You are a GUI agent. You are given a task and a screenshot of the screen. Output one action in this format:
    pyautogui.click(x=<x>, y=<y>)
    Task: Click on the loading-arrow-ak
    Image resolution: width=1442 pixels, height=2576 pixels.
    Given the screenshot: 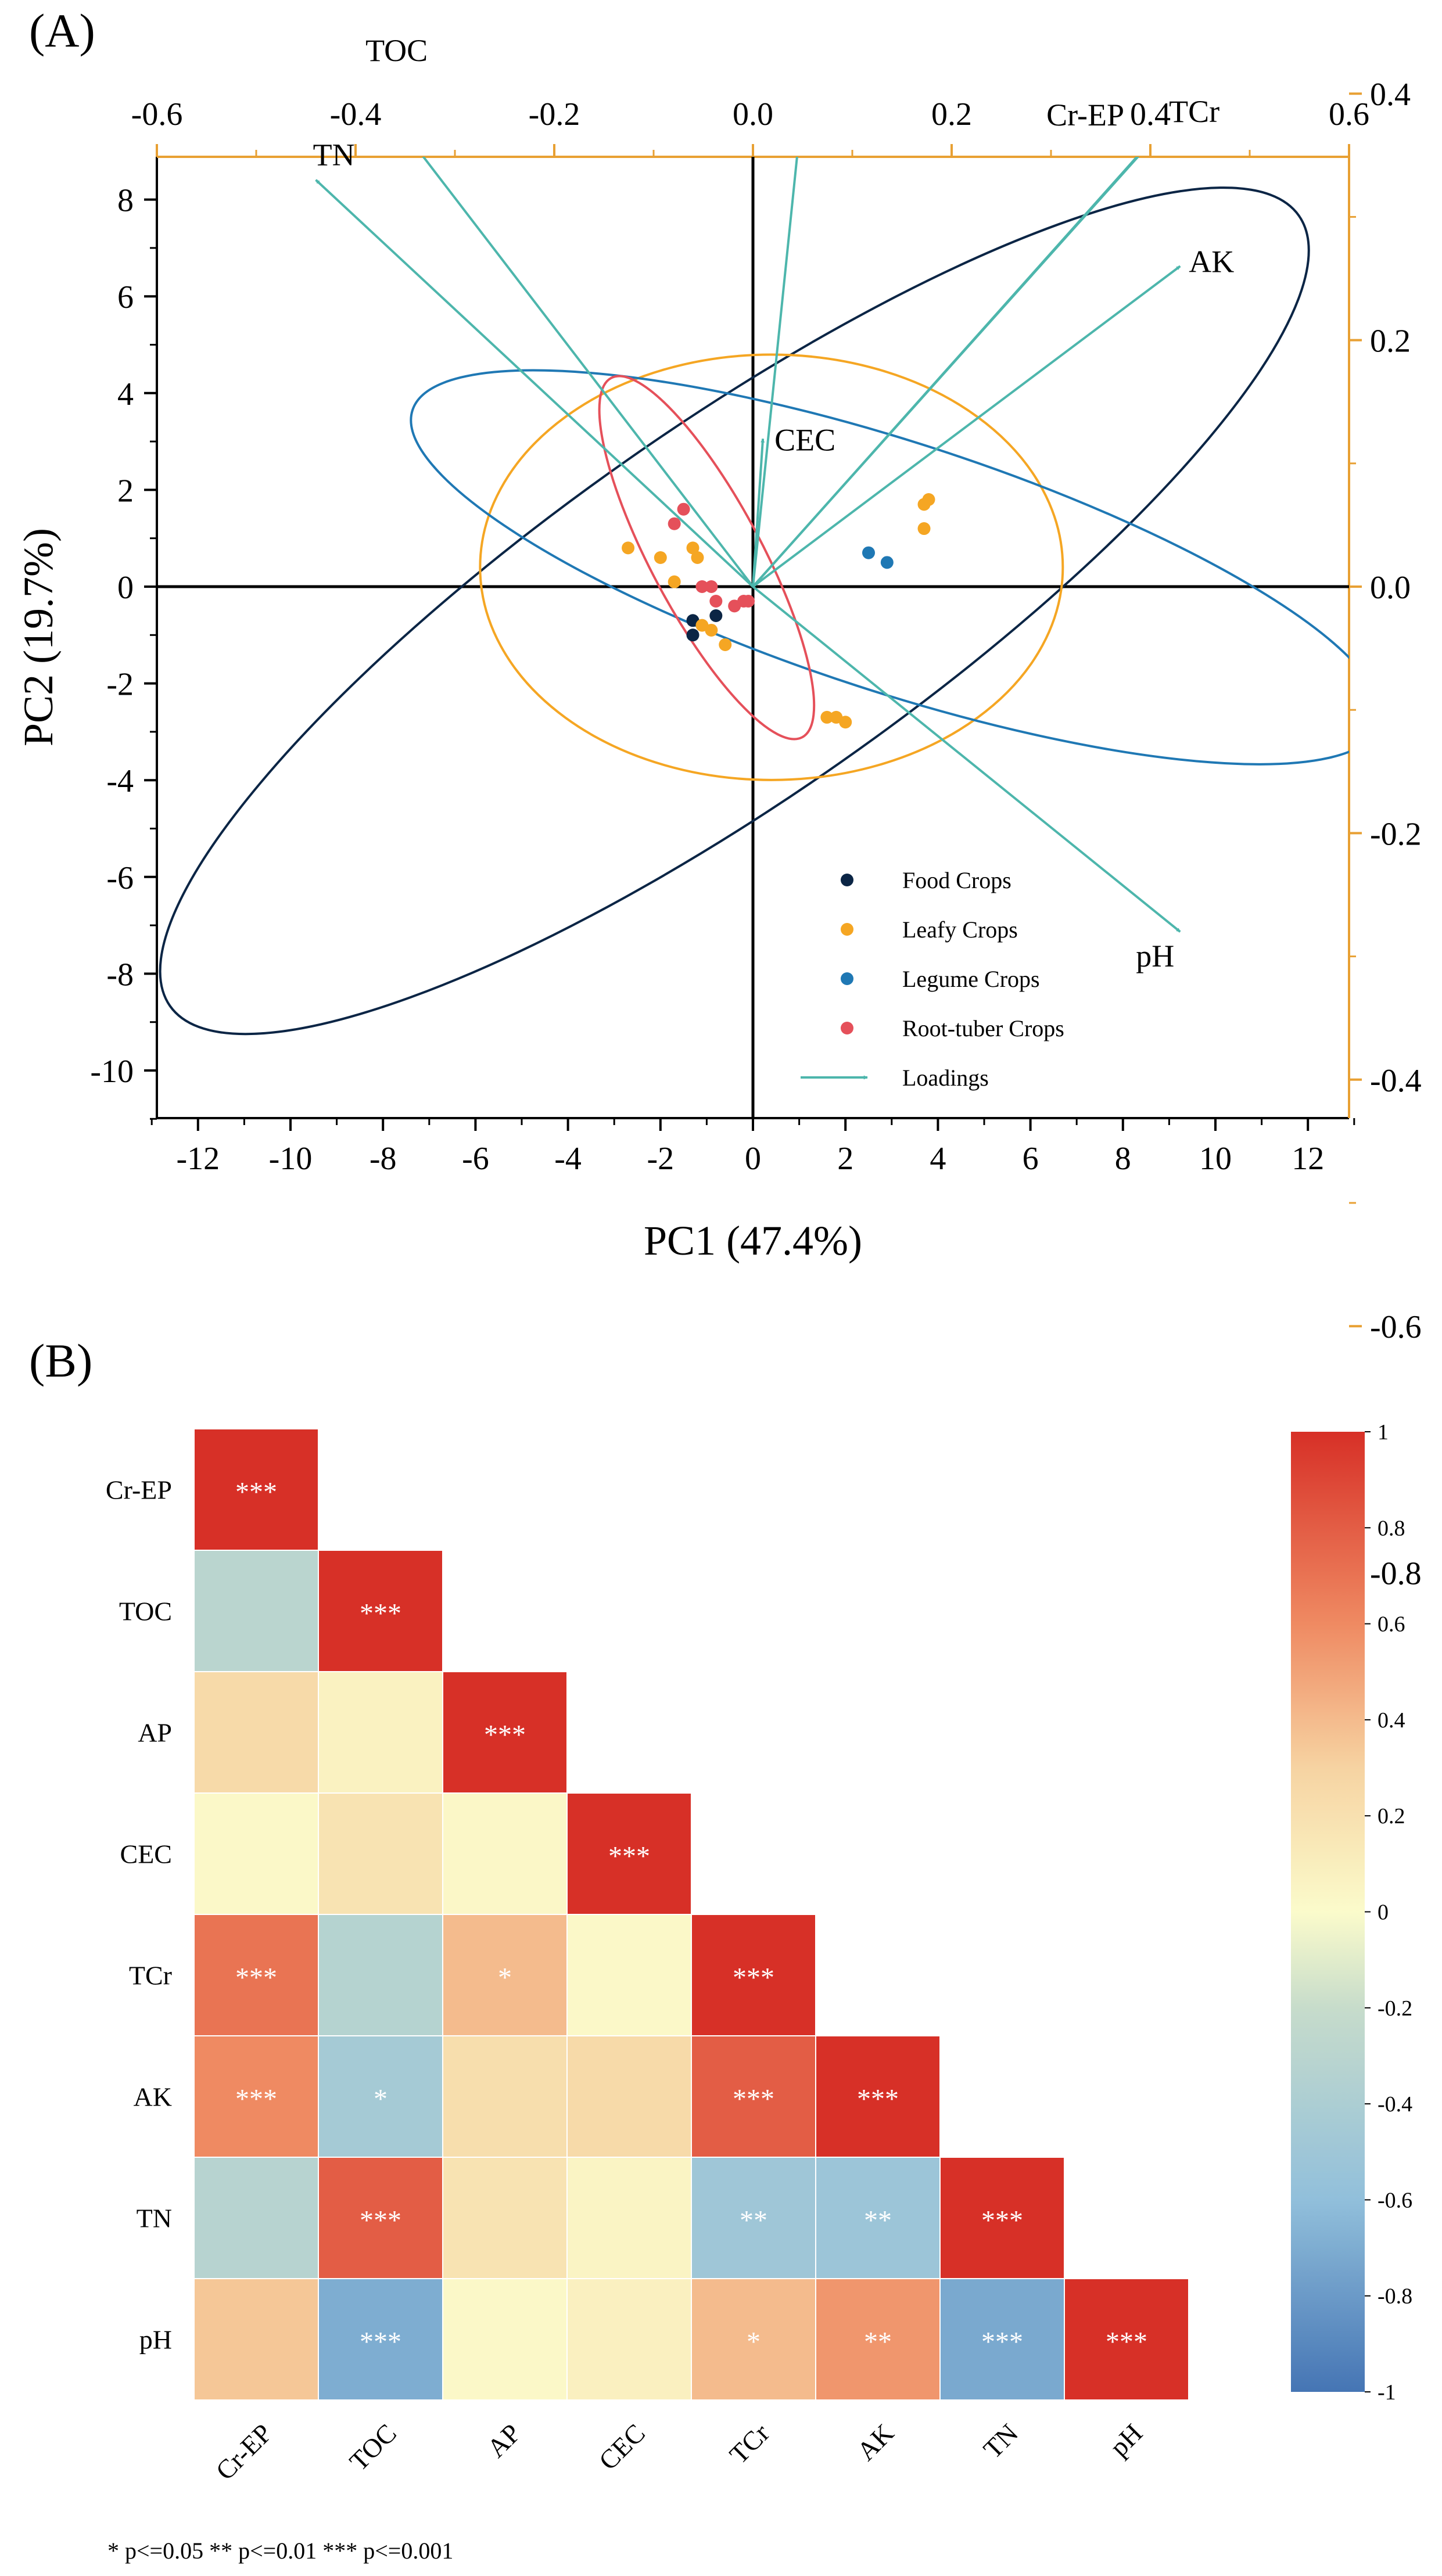 What is the action you would take?
    pyautogui.click(x=966, y=426)
    